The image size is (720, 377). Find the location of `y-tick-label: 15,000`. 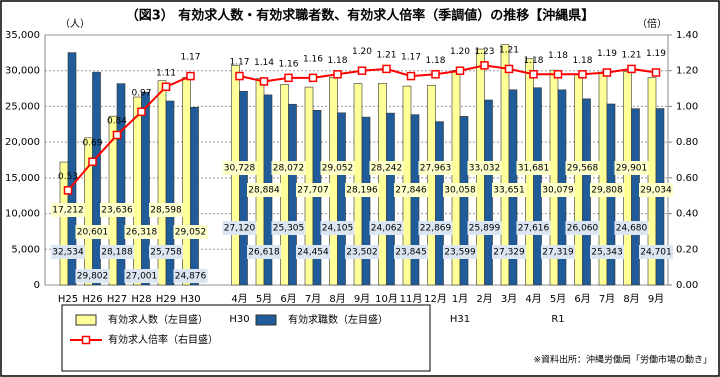

y-tick-label: 15,000 is located at coordinates (22, 178).